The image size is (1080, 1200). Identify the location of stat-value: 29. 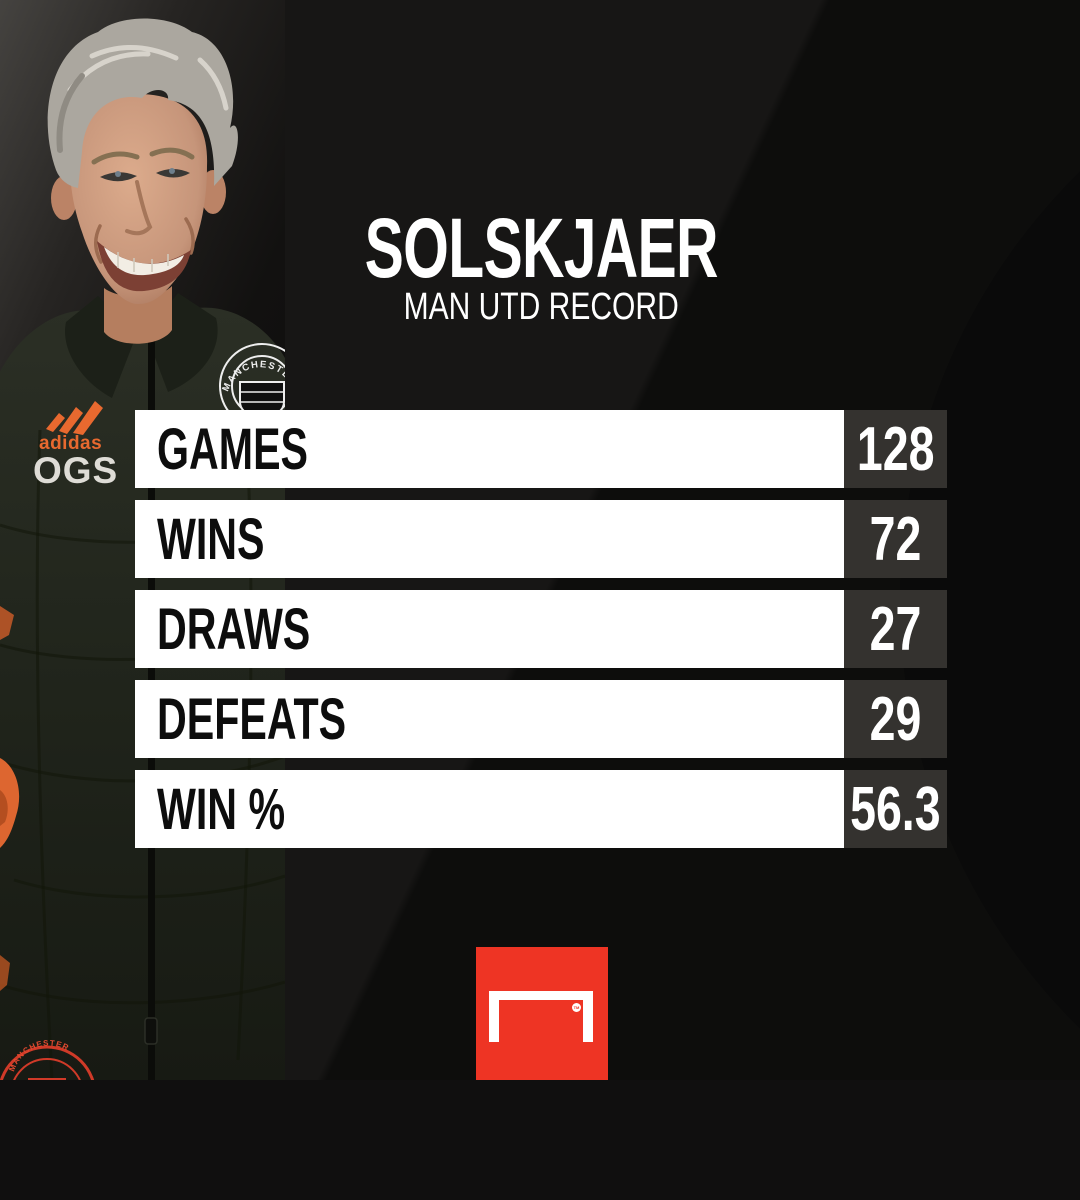
(895, 719).